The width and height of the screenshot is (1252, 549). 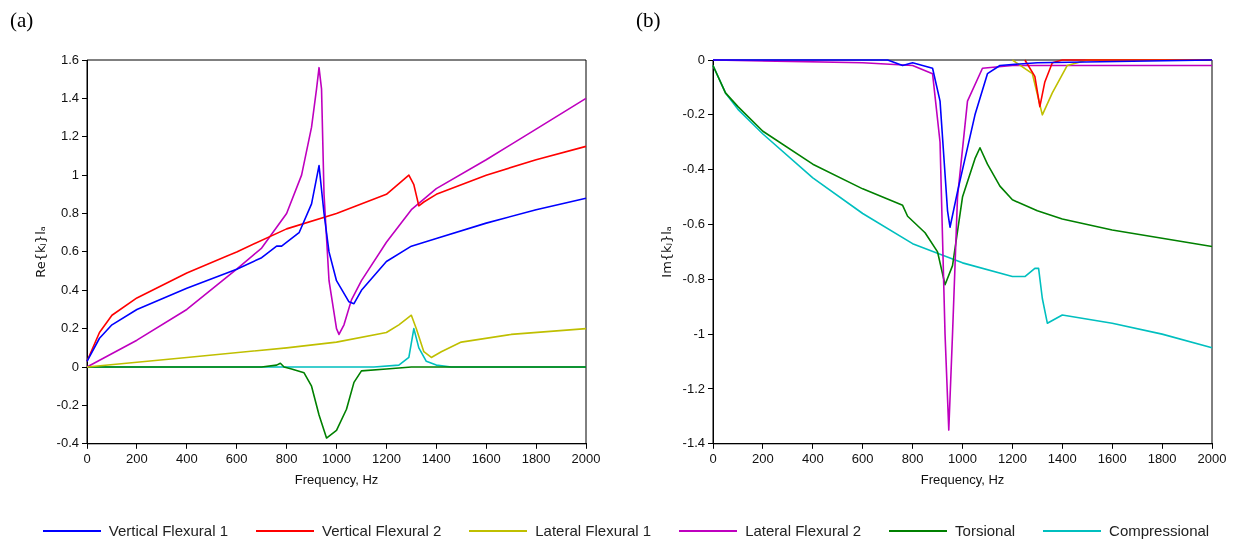 I want to click on y-tick-label: 0.8, so click(x=69, y=213).